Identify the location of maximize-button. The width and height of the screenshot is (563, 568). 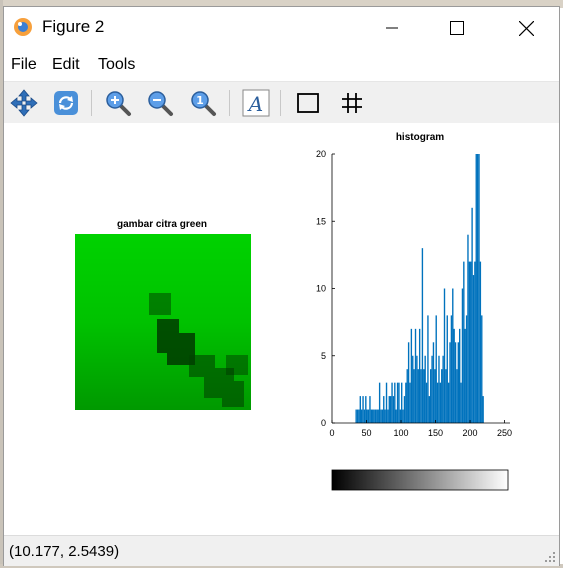
(457, 28).